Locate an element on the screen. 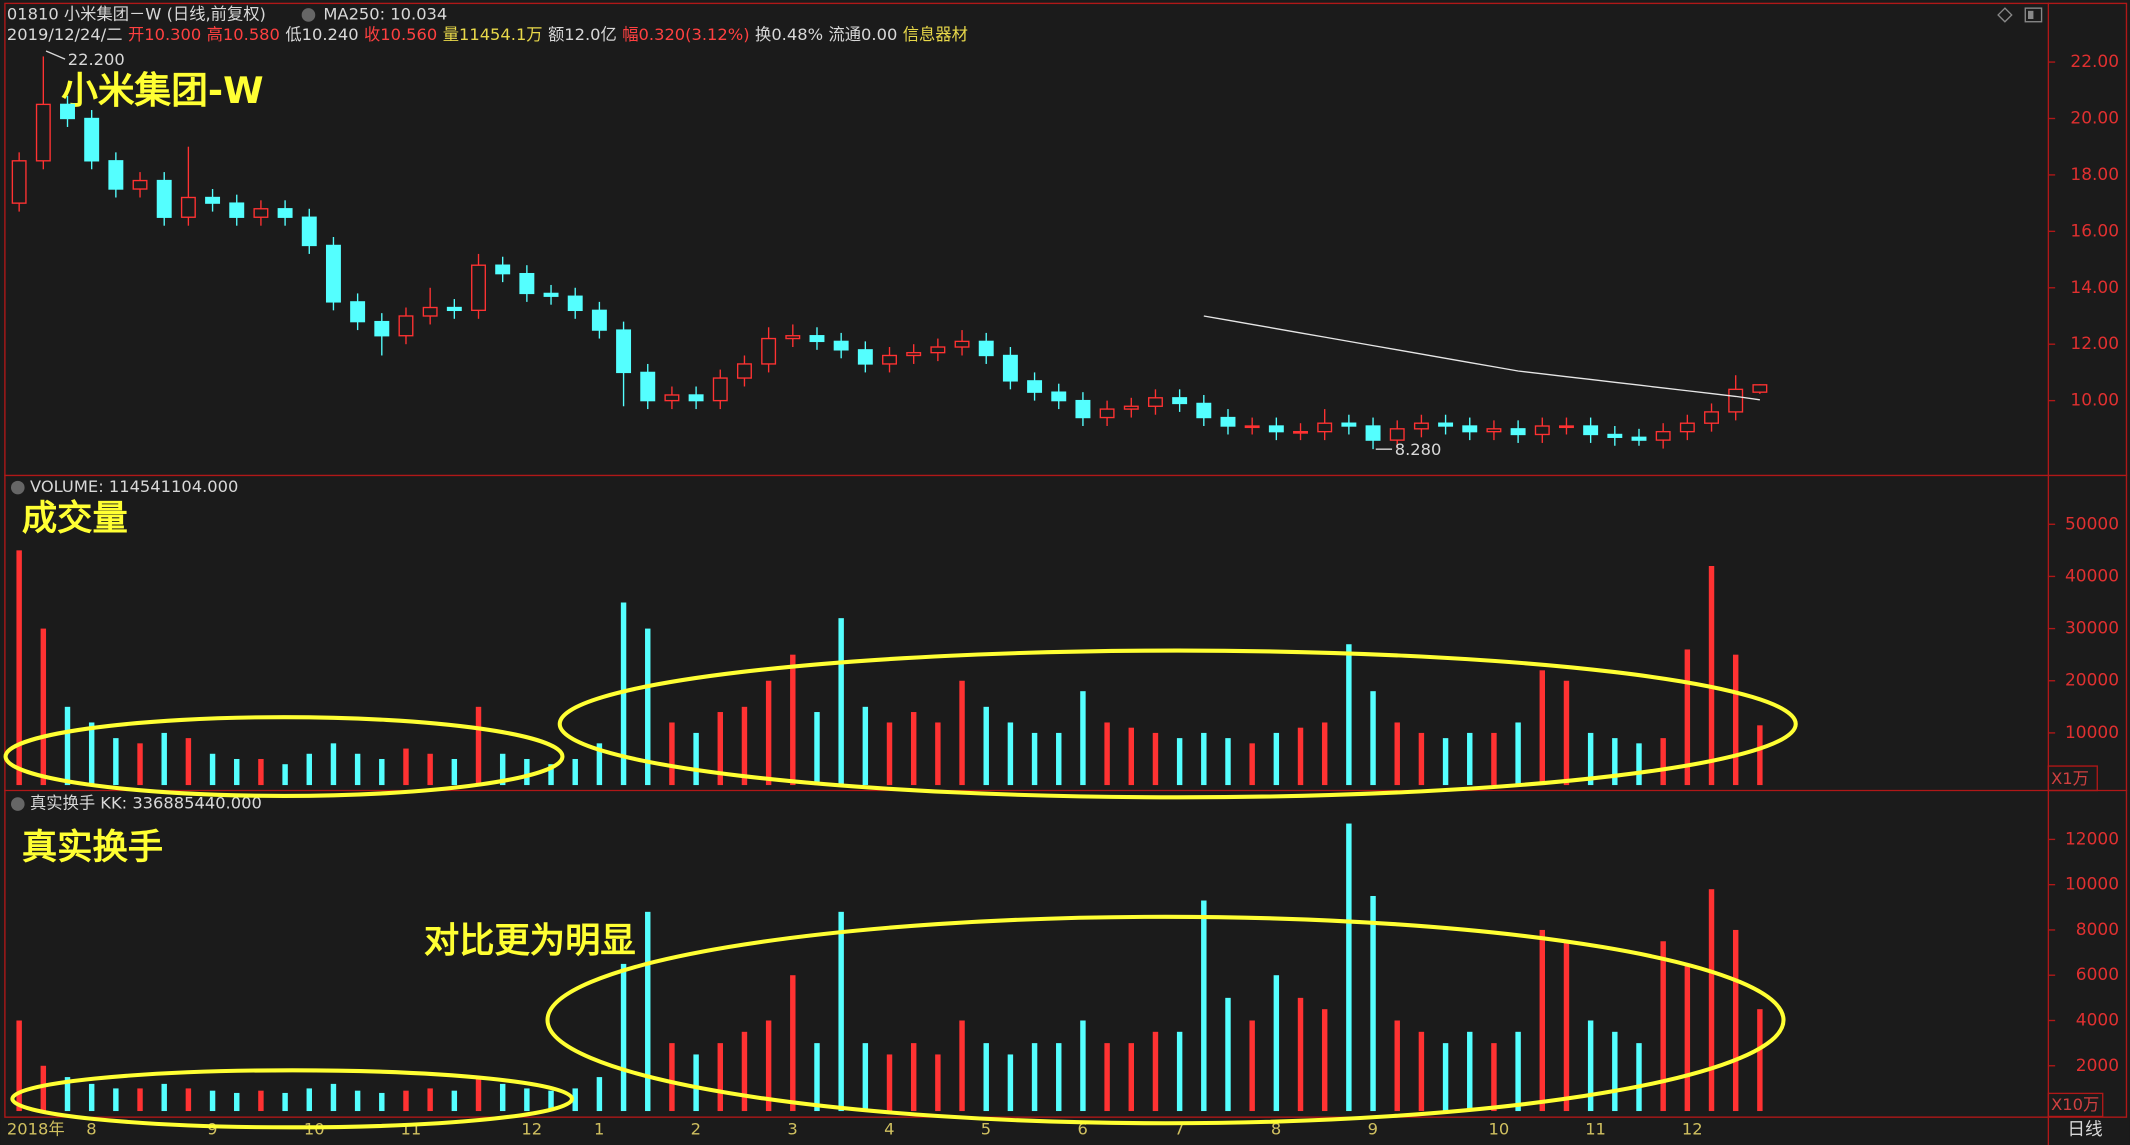 The height and width of the screenshot is (1145, 2130). info-item: 额12.0亿 is located at coordinates (582, 34).